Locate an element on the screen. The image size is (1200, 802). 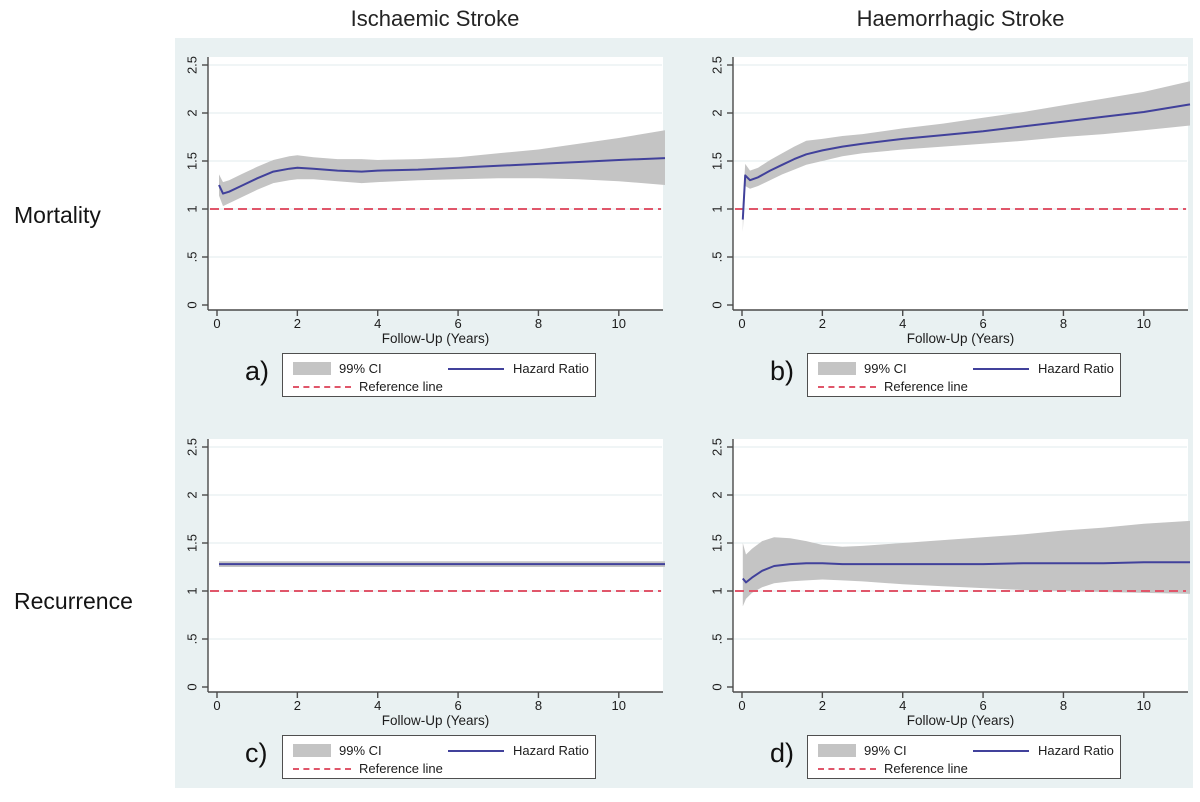
hazard-ratio-plot-b: 0 .5 1 1.5 2 2.5 0 2 4 6 8 10 Follow-Up (Years) is located at coordinates (950, 201).